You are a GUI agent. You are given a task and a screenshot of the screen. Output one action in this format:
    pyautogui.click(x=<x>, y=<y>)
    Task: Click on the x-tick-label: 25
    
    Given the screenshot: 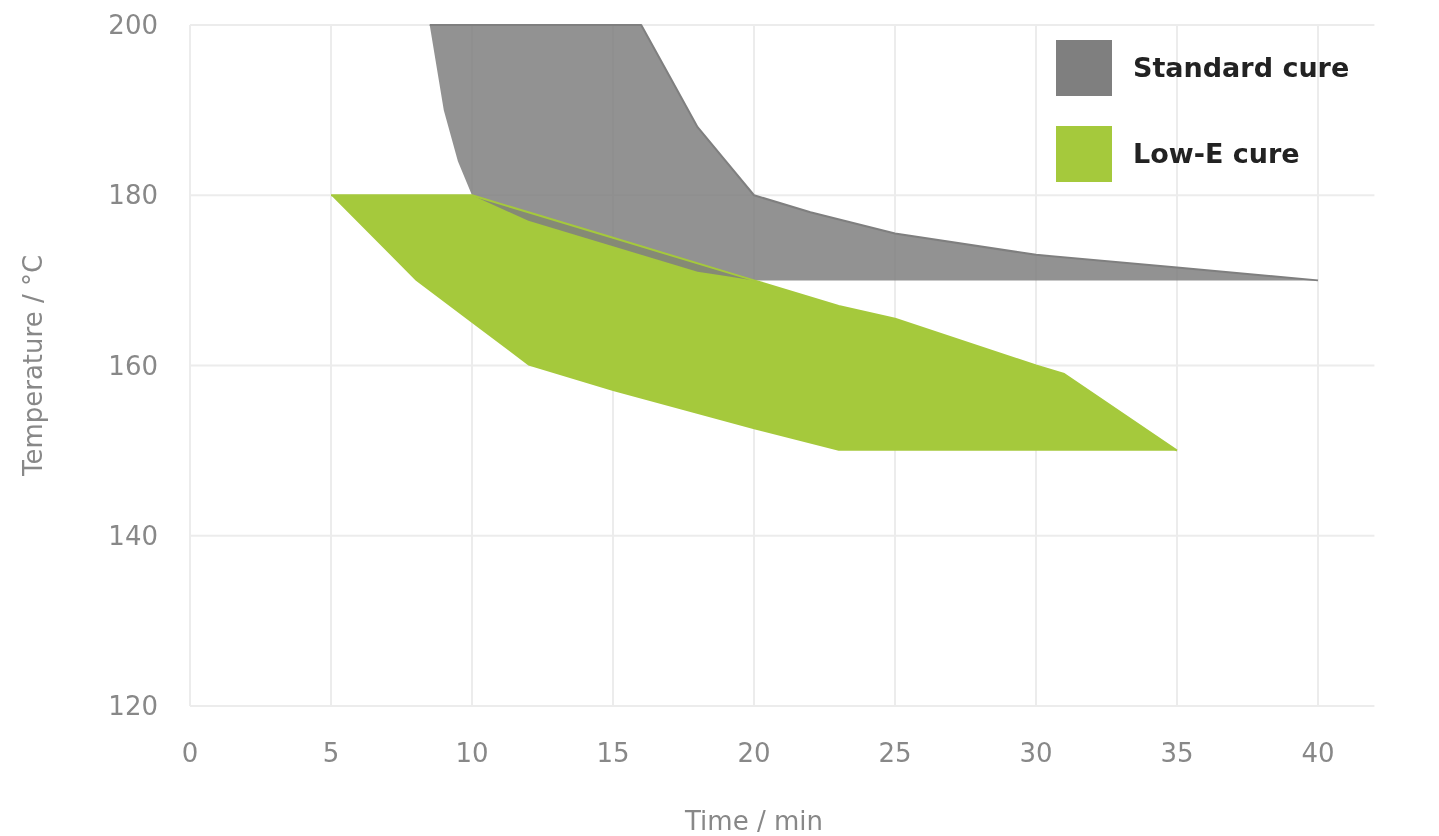 What is the action you would take?
    pyautogui.click(x=895, y=753)
    